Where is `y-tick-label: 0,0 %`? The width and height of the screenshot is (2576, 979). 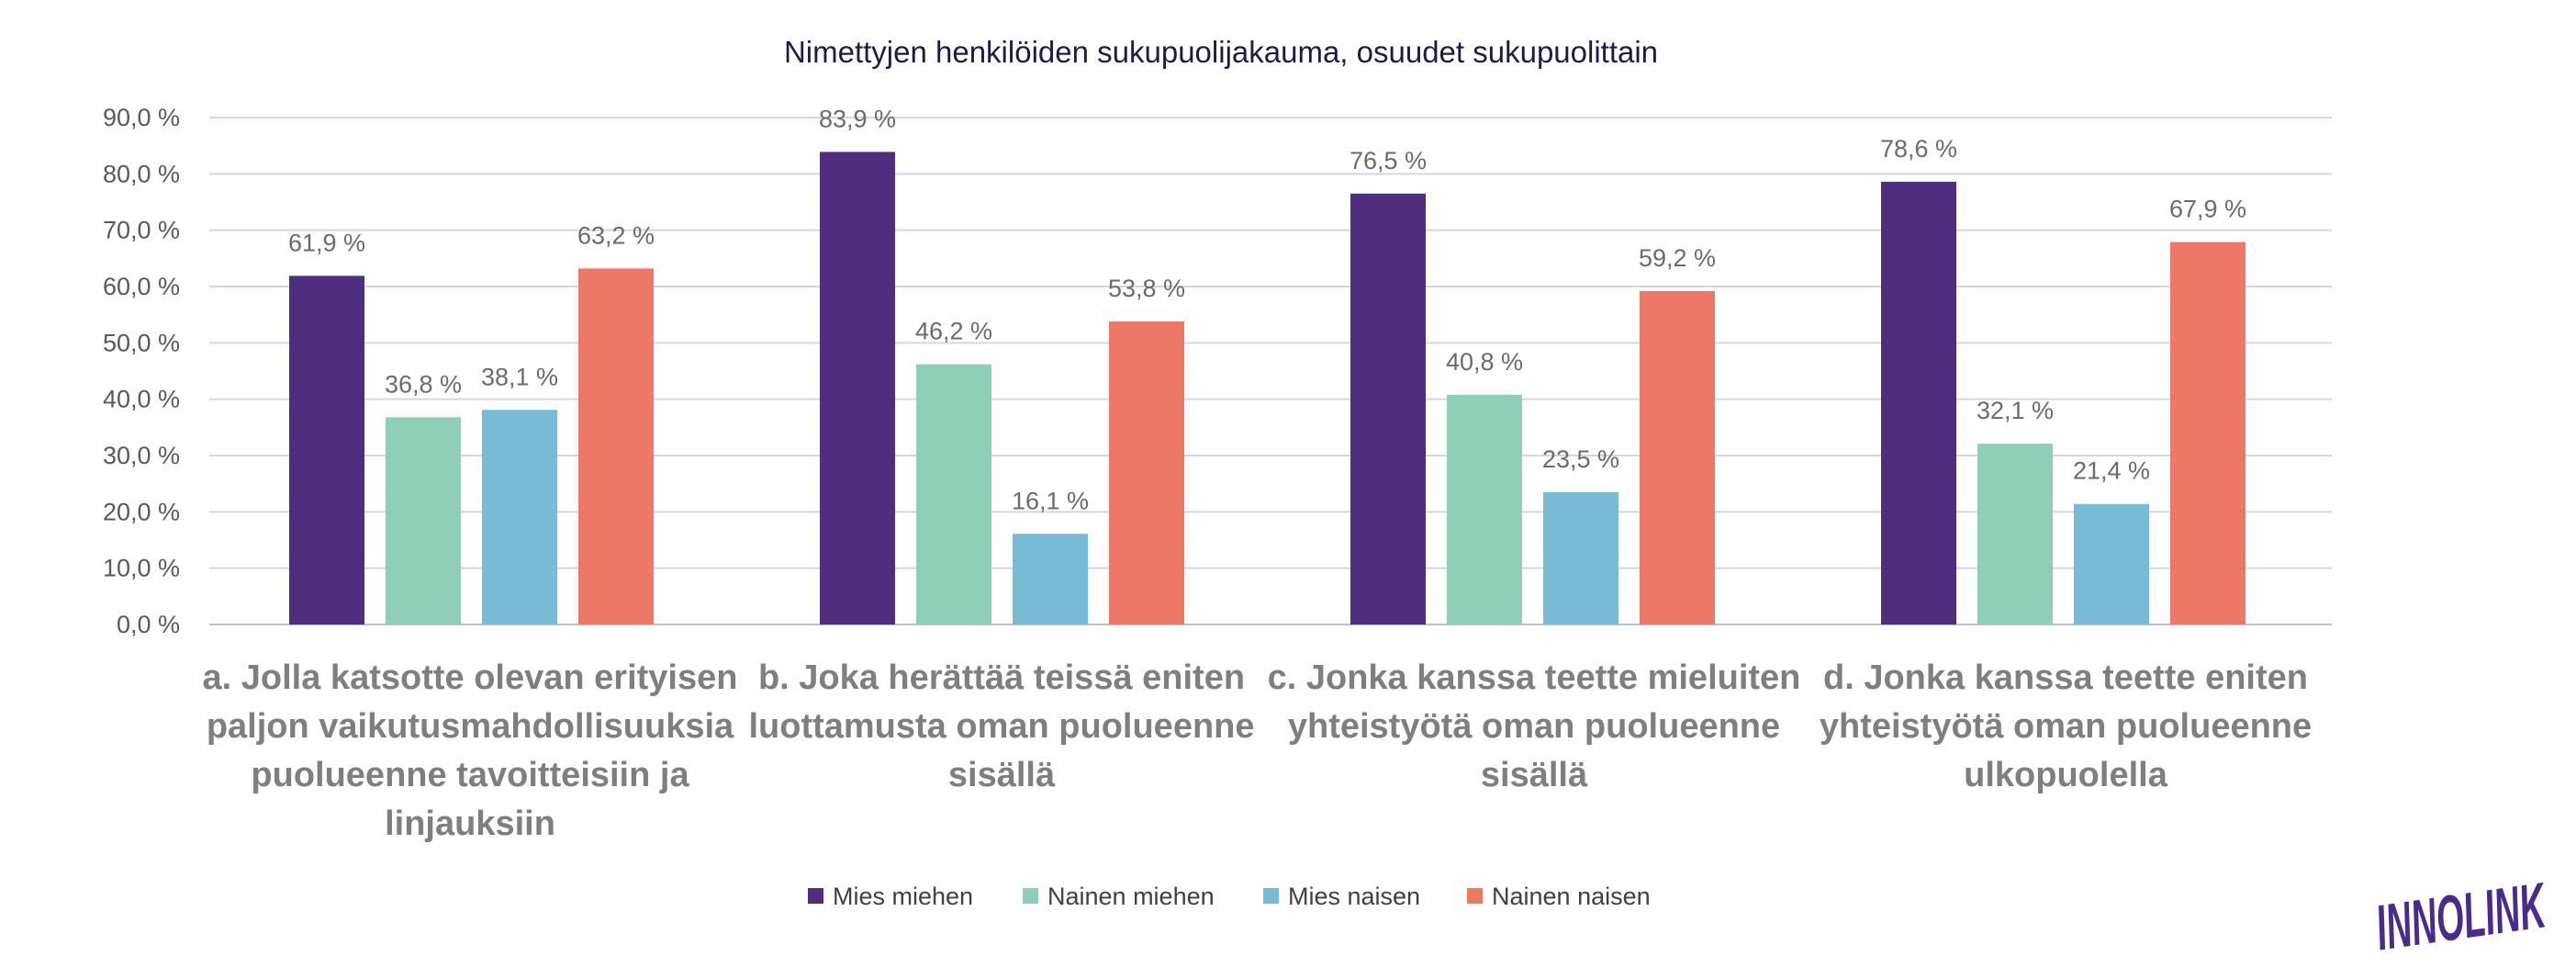 y-tick-label: 0,0 % is located at coordinates (148, 624).